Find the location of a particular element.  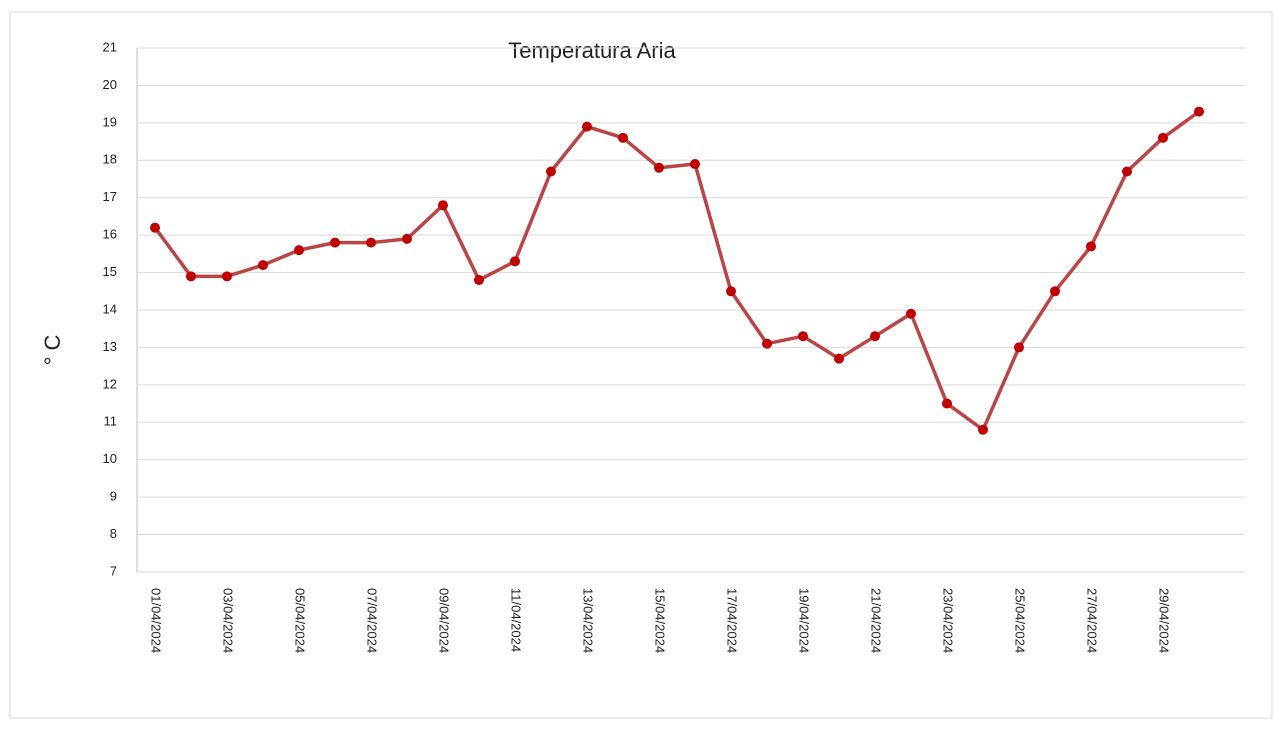

y-tick-label: 19 is located at coordinates (110, 121).